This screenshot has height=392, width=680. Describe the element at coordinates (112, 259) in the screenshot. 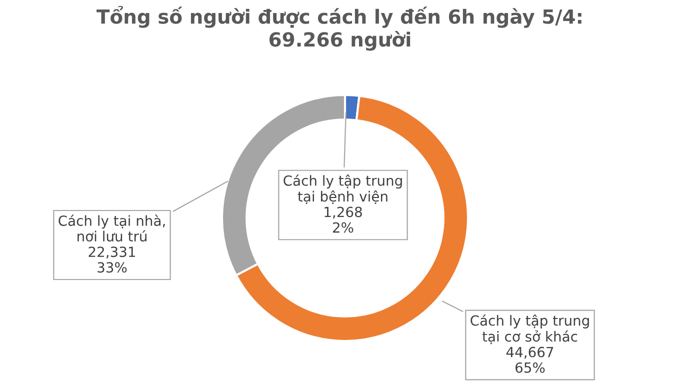

I see `data-label: 22,331 33%` at that location.